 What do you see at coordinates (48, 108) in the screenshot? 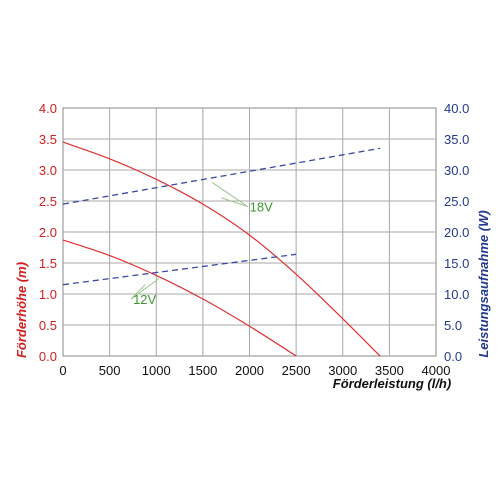
I see `y-left-tick-label: 4.0` at bounding box center [48, 108].